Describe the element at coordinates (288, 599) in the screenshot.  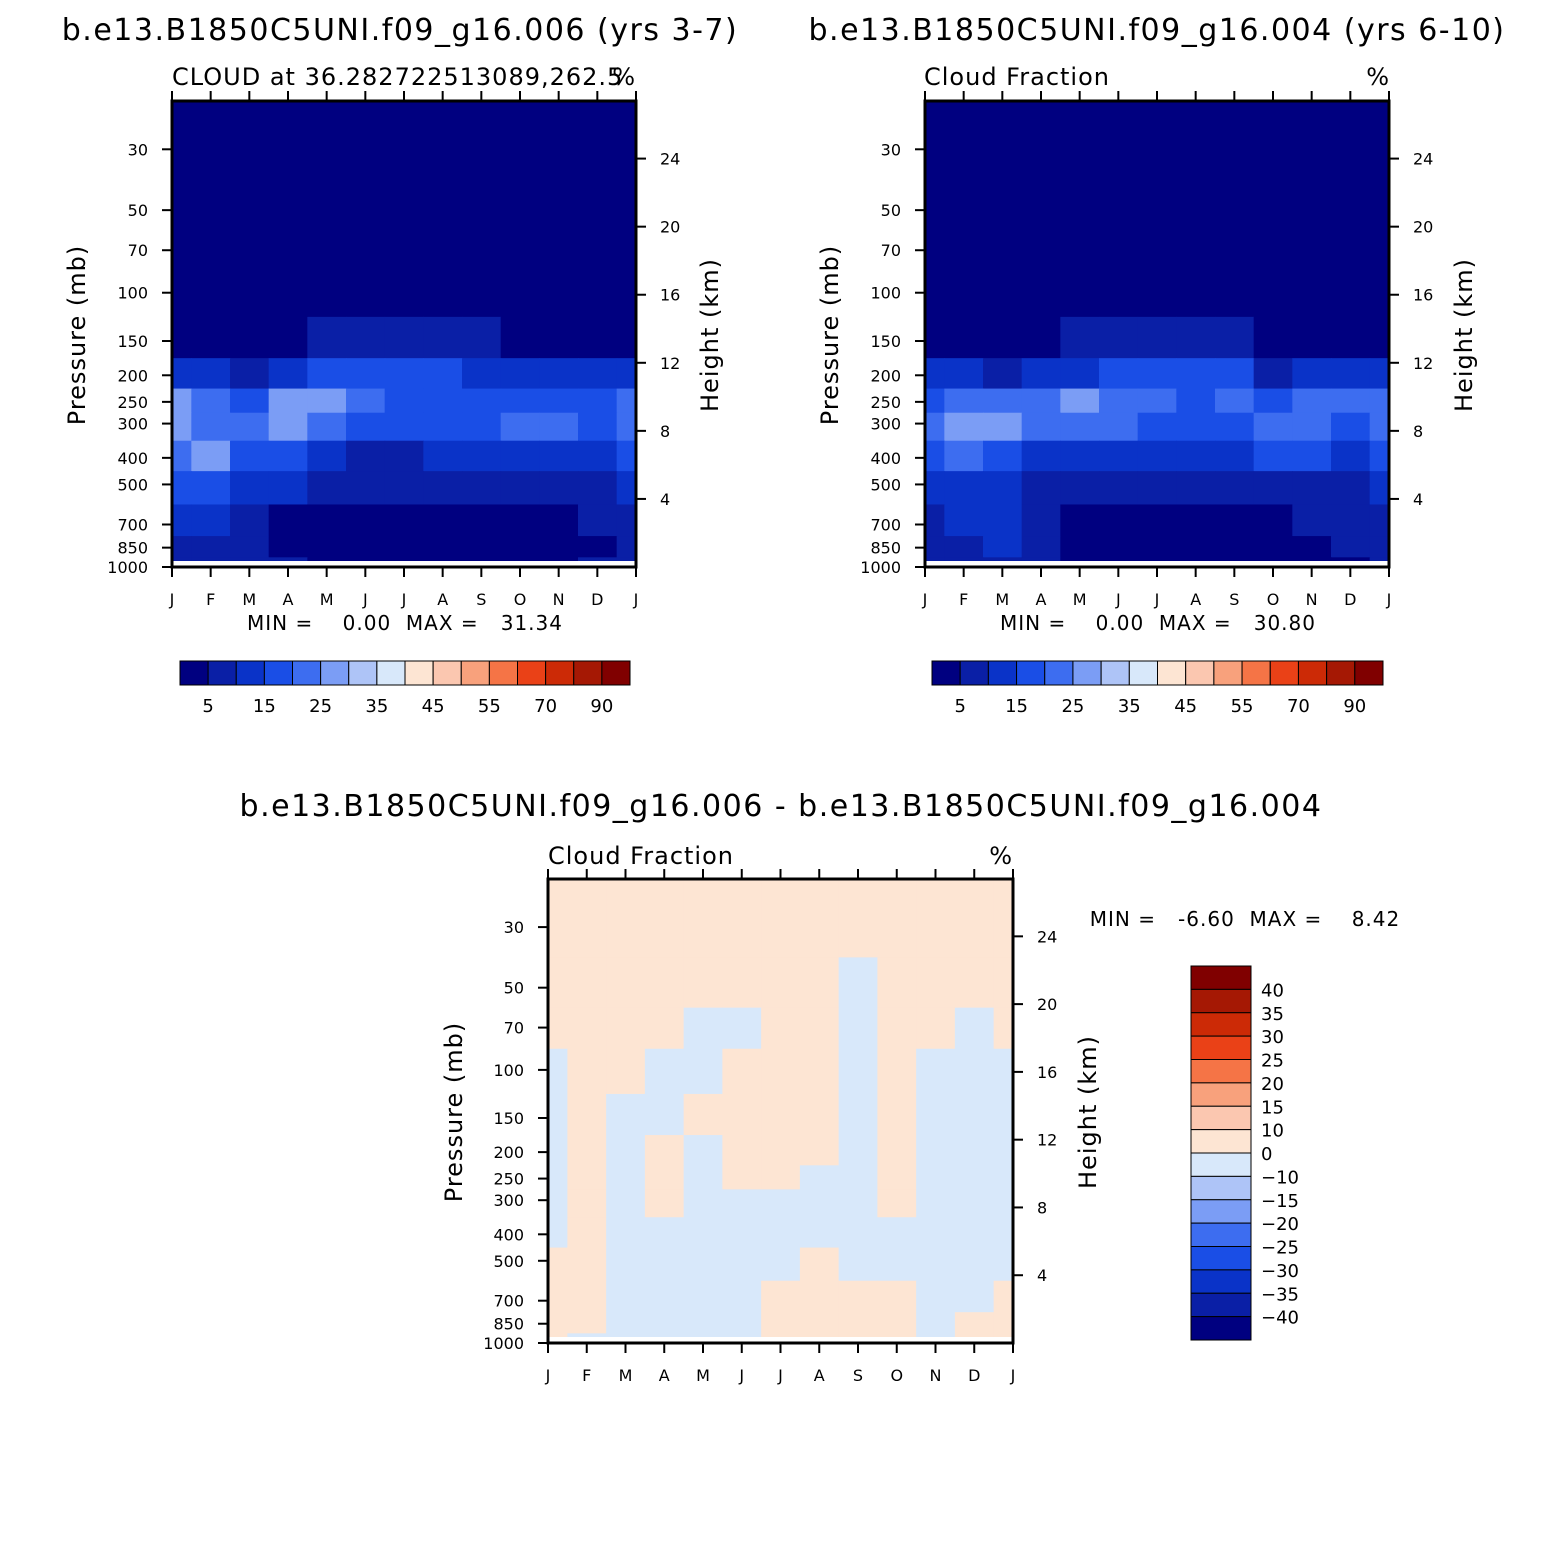
I see `x-tick-label: A` at that location.